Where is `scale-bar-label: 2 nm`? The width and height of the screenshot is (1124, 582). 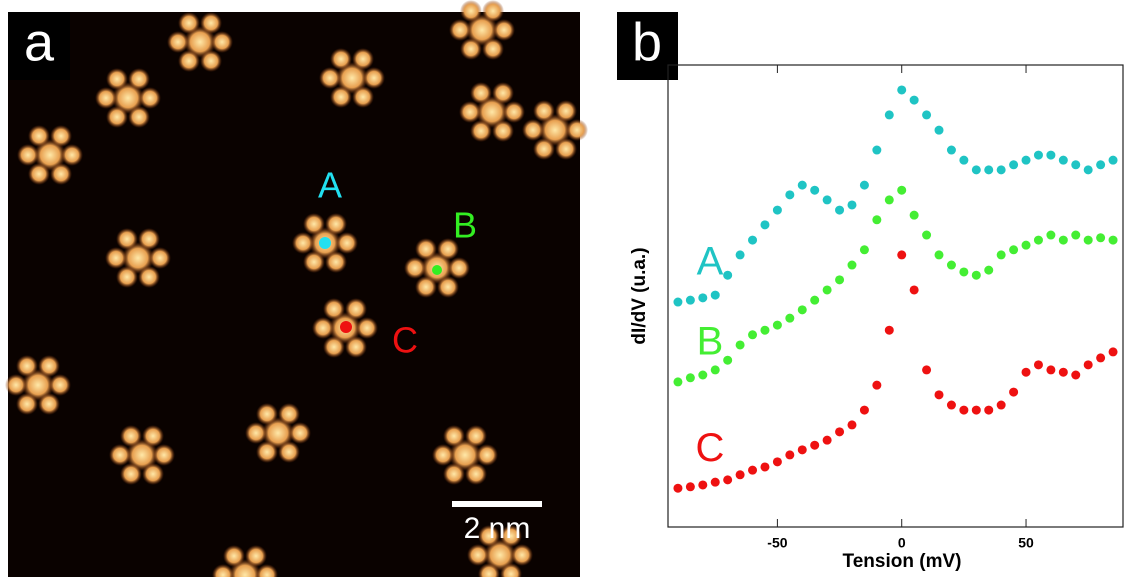
scale-bar-label: 2 nm is located at coordinates (497, 528).